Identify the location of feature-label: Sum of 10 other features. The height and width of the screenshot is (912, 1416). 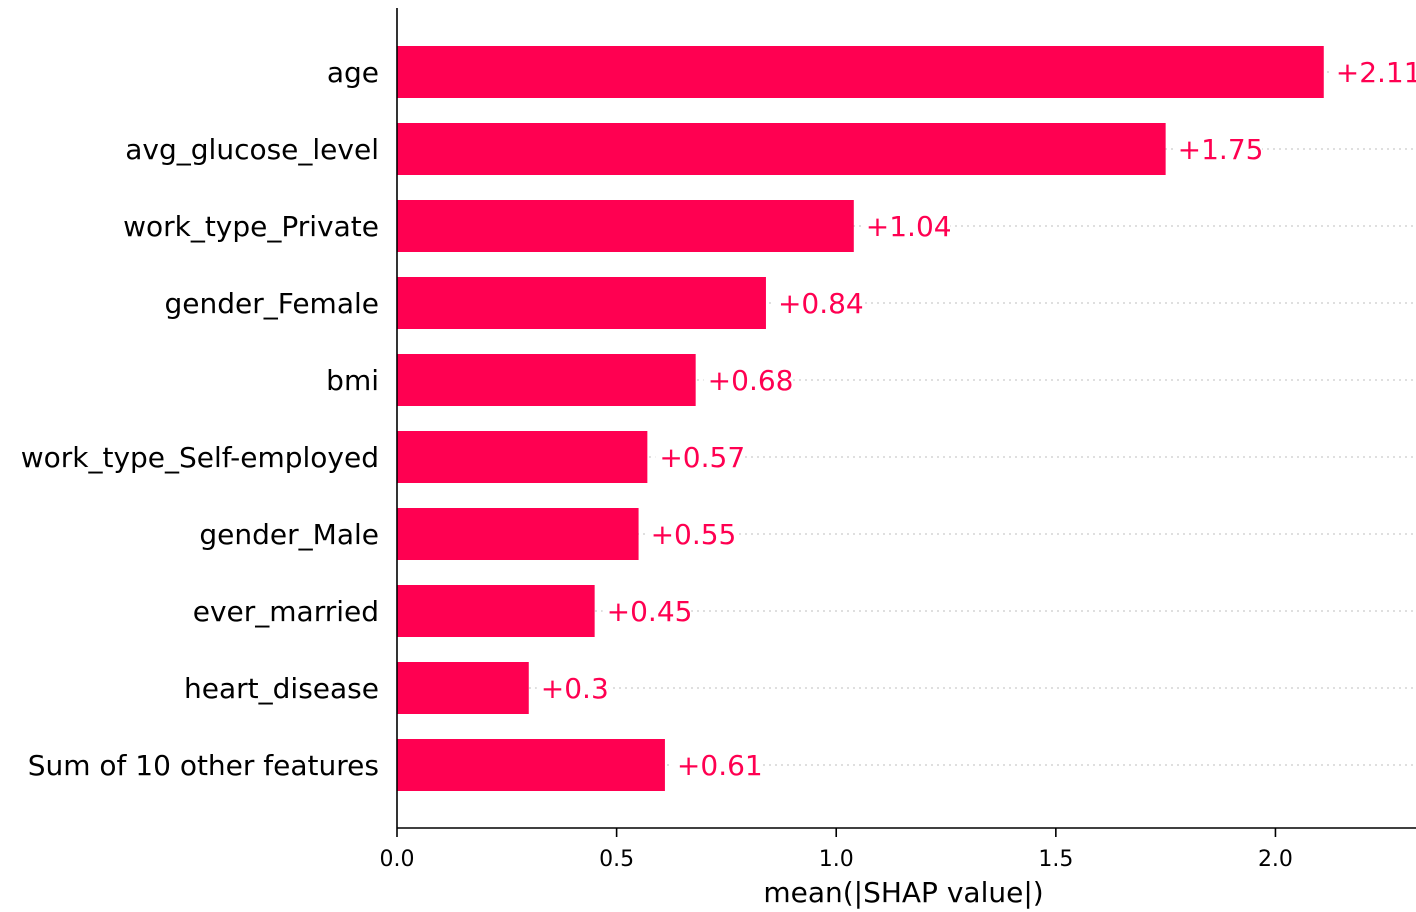
(203, 765).